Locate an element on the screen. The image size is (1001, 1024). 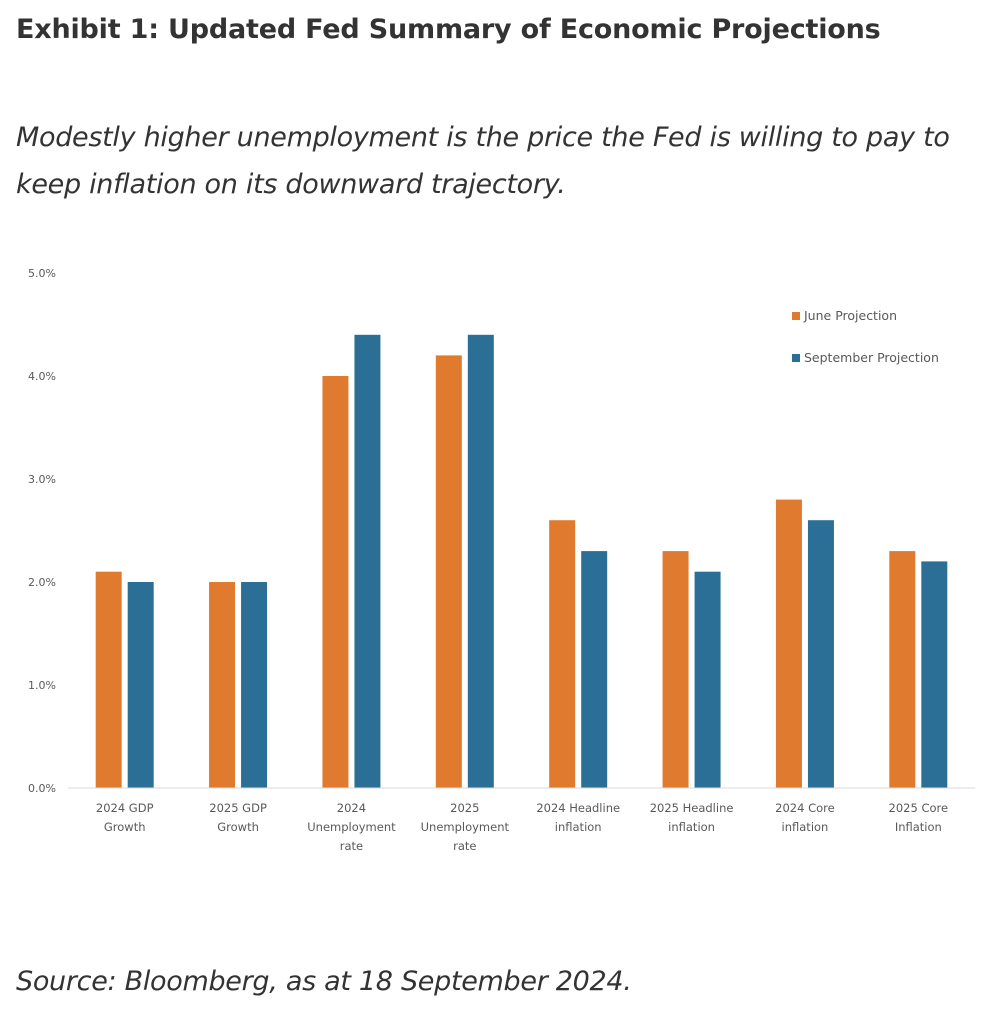
y-tick-label: 2.0% is located at coordinates (42, 582).